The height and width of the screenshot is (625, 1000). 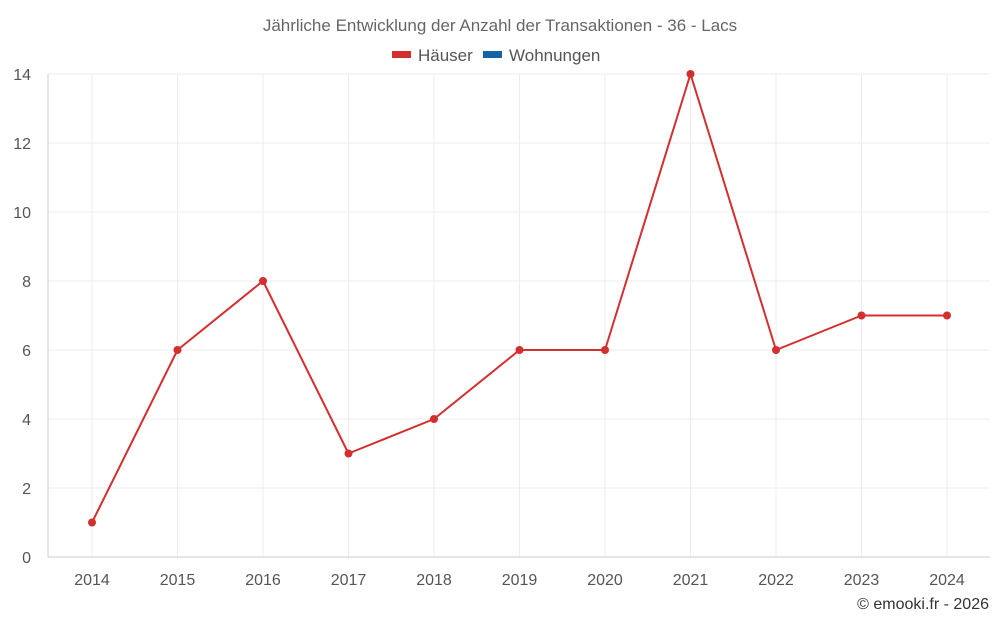 What do you see at coordinates (22, 75) in the screenshot?
I see `y-tick-label: 14` at bounding box center [22, 75].